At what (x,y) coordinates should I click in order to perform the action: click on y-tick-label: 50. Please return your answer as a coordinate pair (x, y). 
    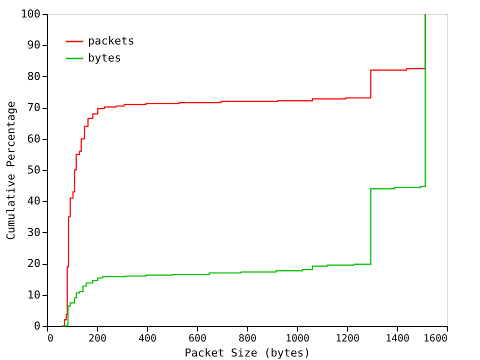
    Looking at the image, I should click on (33, 170).